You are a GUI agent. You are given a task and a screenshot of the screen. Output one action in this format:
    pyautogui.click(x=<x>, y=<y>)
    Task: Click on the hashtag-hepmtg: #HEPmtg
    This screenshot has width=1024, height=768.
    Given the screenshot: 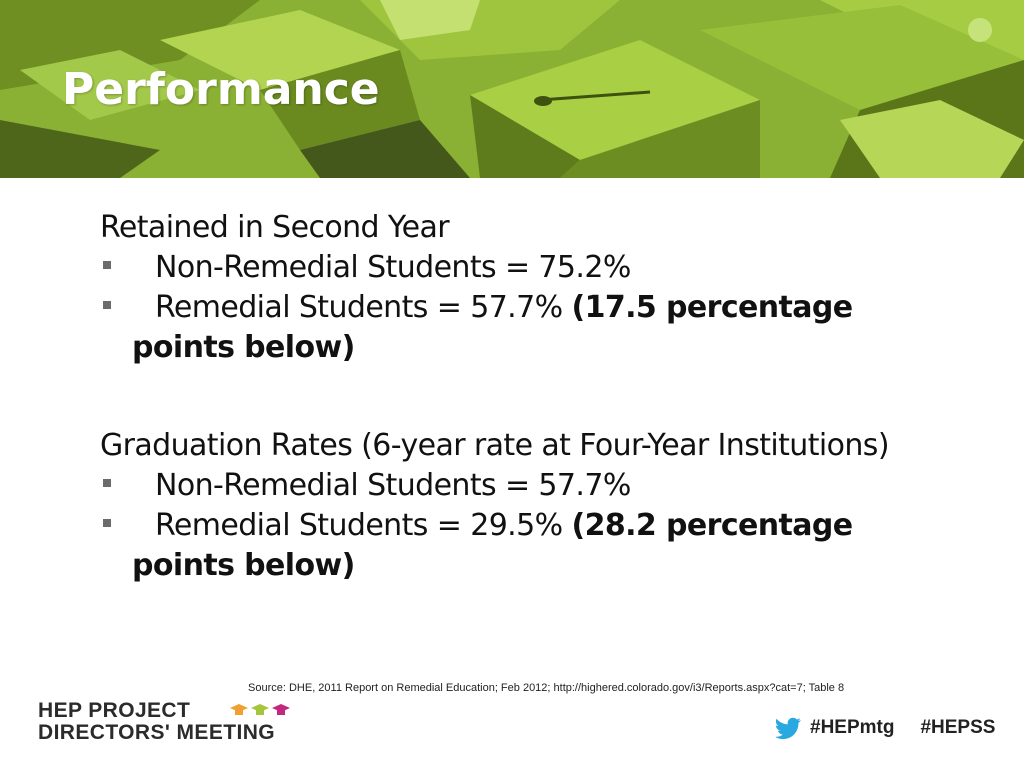 What is the action you would take?
    pyautogui.click(x=852, y=727)
    